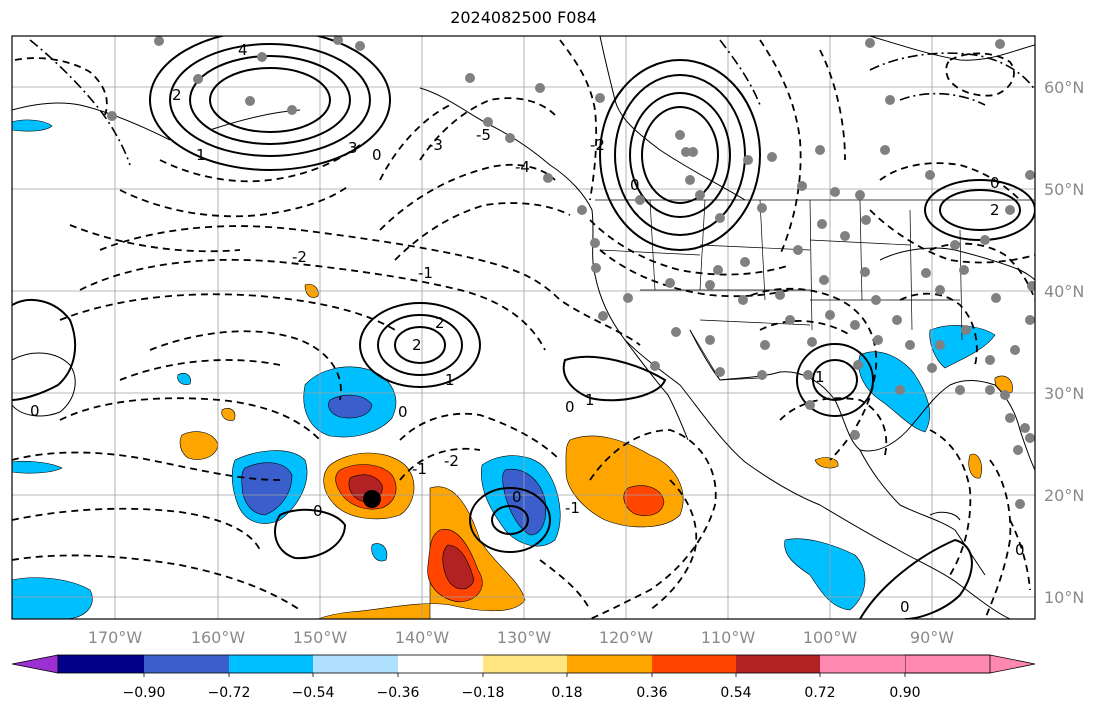 Image resolution: width=1105 pixels, height=712 pixels. I want to click on colorbar-tick-label: −0.90, so click(144, 693).